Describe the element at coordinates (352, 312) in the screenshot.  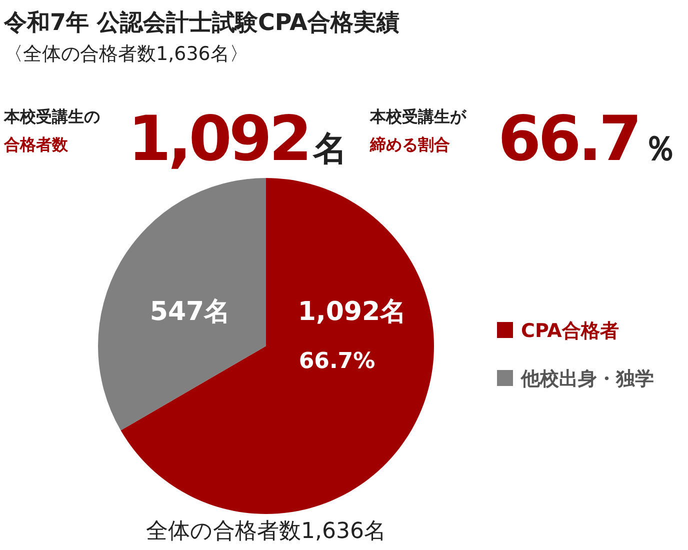
I see `data-label: 1,092名` at that location.